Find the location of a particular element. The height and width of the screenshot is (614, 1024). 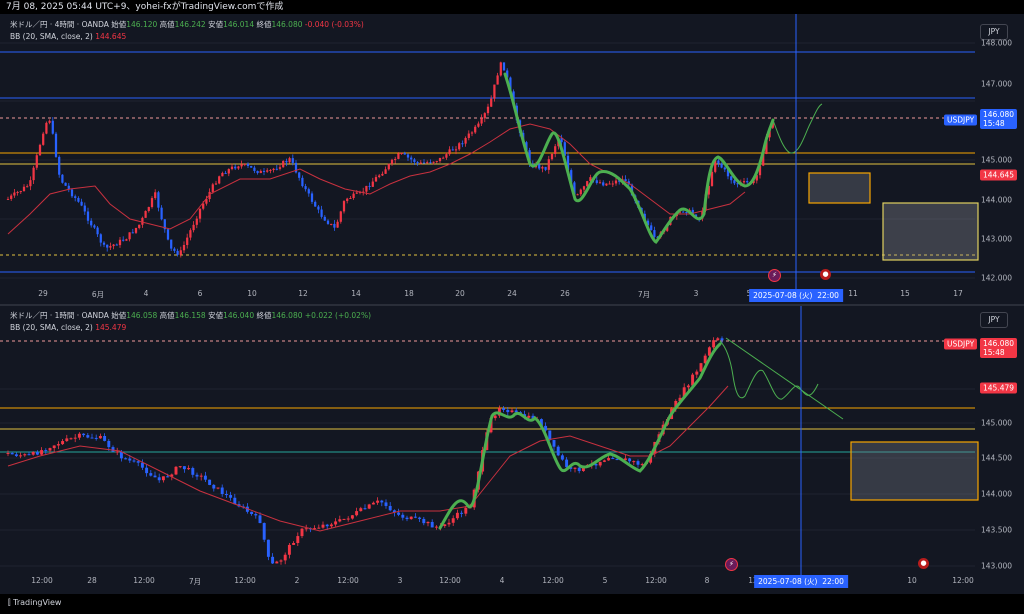

zone-box-yellow is located at coordinates (930, 231).